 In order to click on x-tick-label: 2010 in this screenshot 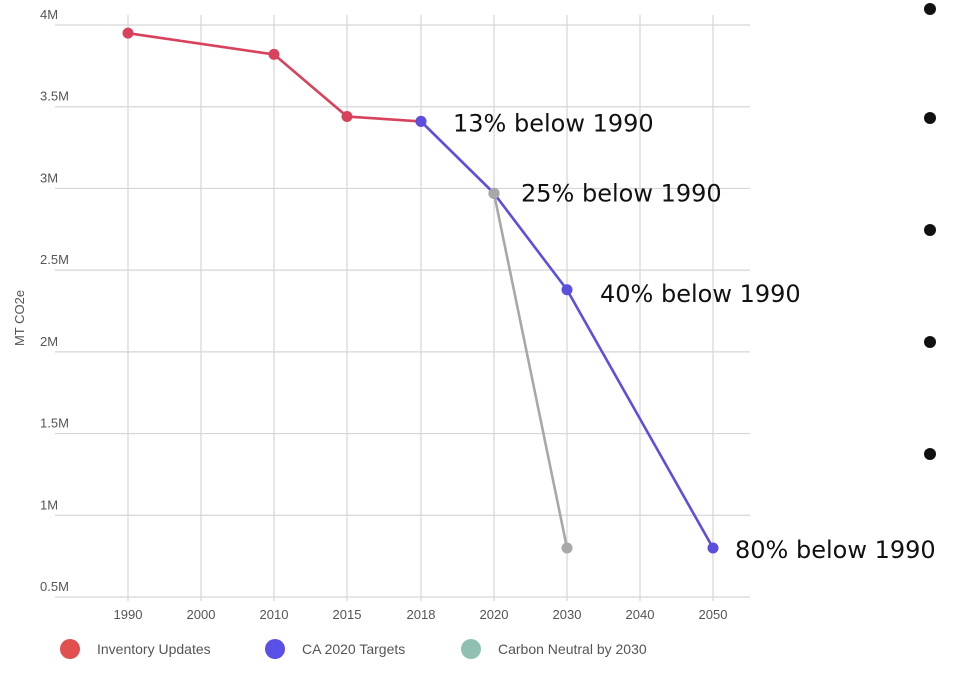, I will do `click(274, 614)`.